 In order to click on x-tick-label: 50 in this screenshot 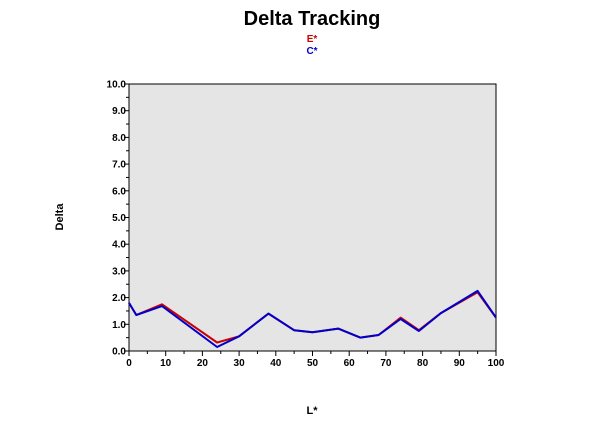, I will do `click(313, 363)`.